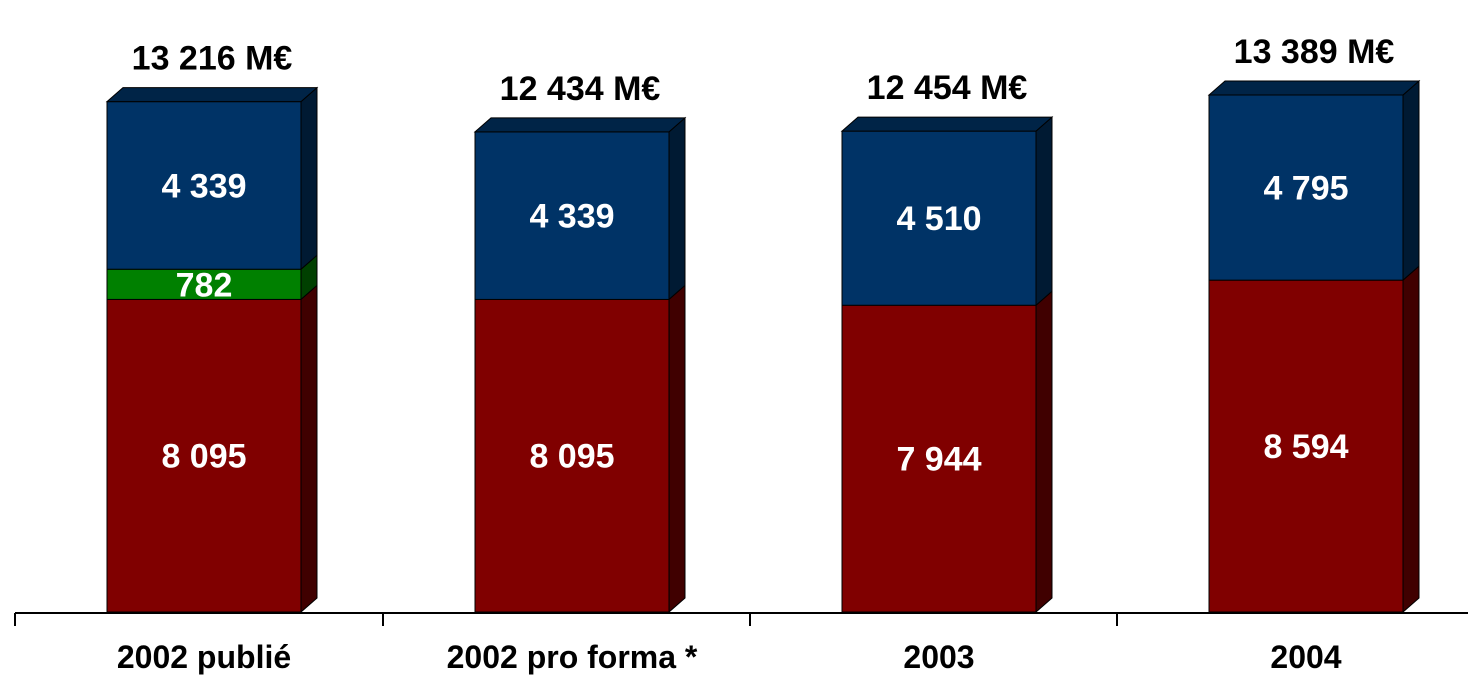 This screenshot has width=1468, height=682. I want to click on total-value-label: 12 434 M€, so click(580, 89).